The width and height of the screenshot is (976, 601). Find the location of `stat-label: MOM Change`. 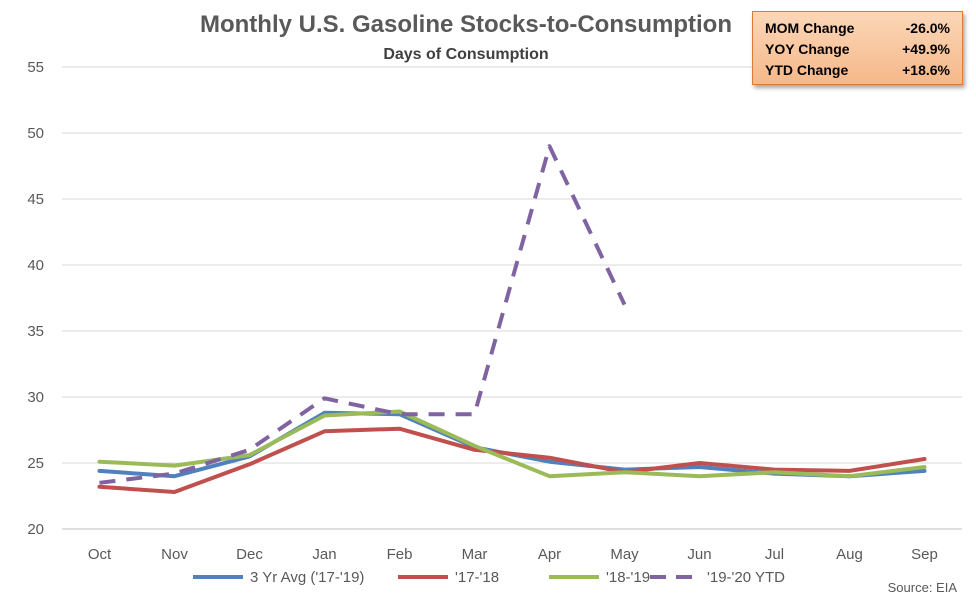

stat-label: MOM Change is located at coordinates (810, 28).